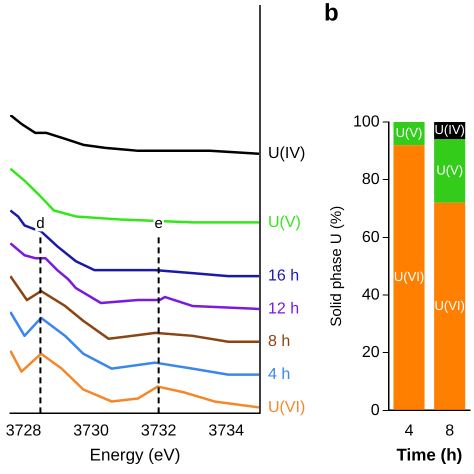  Describe the element at coordinates (429, 454) in the screenshot. I see `x-axis-title: Time (h)` at that location.